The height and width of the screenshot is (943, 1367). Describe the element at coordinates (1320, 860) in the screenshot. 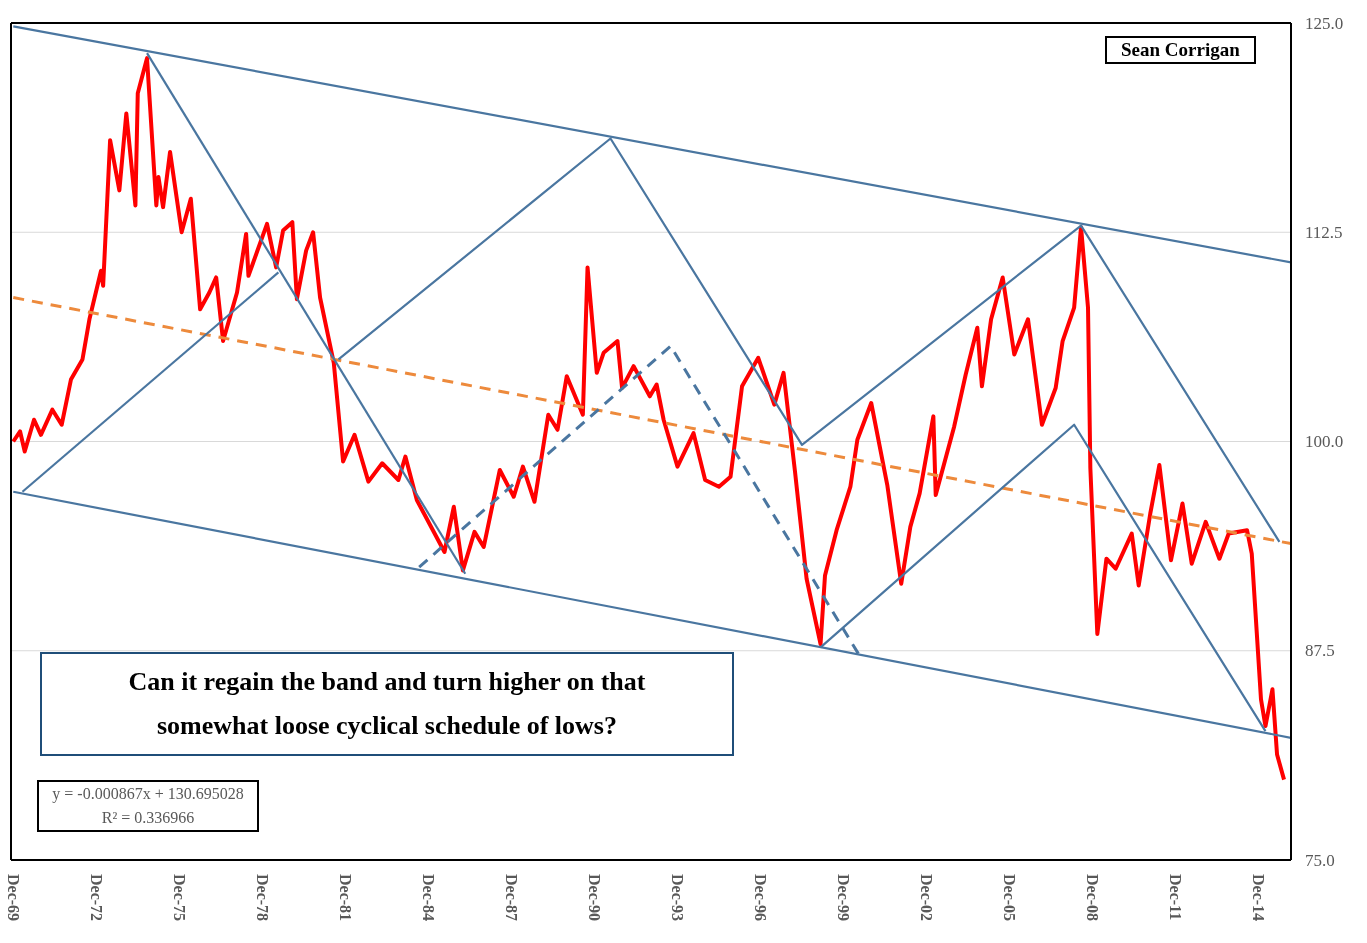

I see `y-tick-label: 75.0` at that location.